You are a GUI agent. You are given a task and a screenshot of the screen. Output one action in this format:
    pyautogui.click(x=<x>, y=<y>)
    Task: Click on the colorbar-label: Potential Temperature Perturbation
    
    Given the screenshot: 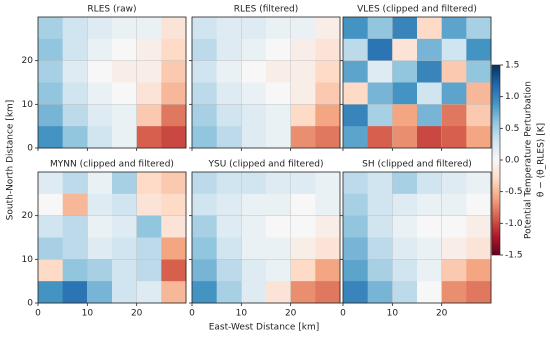 What is the action you would take?
    pyautogui.click(x=529, y=160)
    